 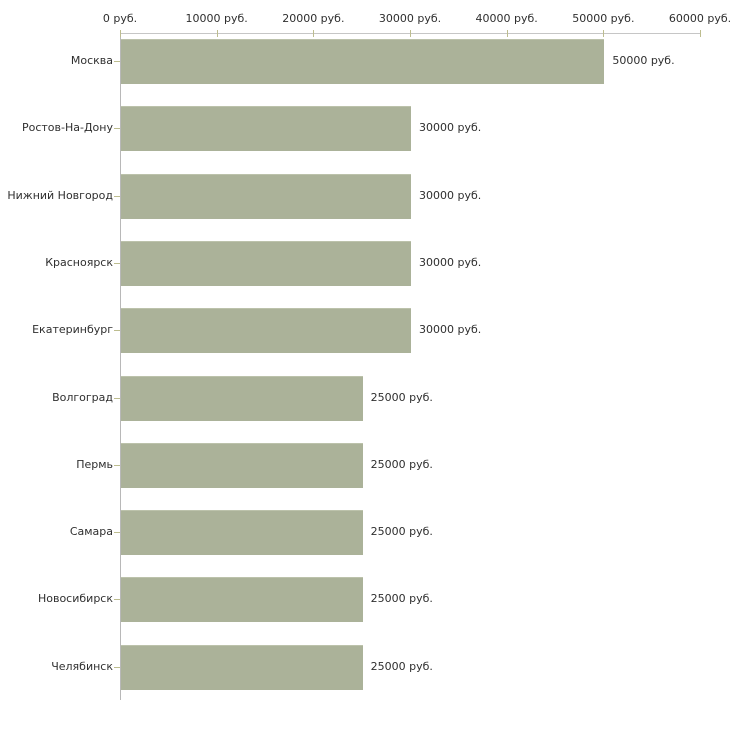 What do you see at coordinates (60, 195) in the screenshot?
I see `category-label: Нижний Новгород` at bounding box center [60, 195].